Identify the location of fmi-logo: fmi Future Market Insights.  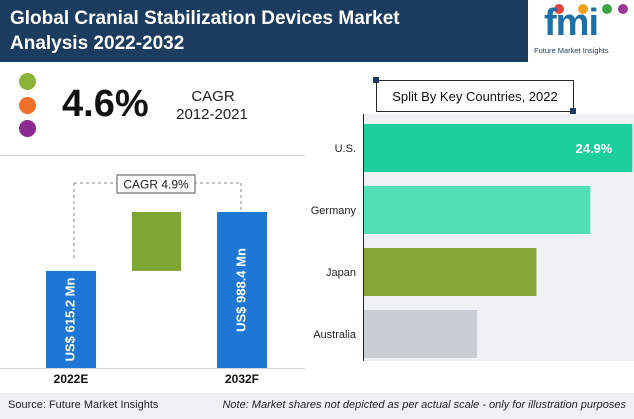
(581, 31).